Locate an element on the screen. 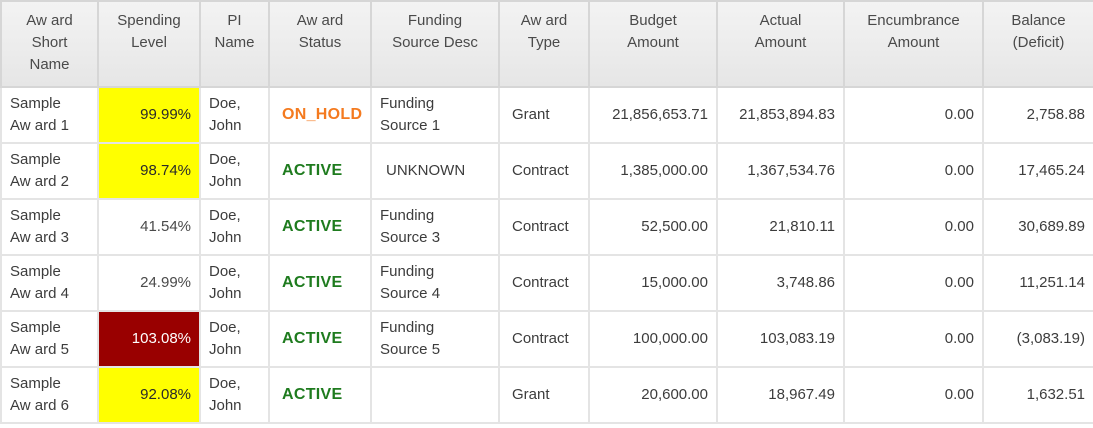 Image resolution: width=1093 pixels, height=428 pixels. col-header-funding-source-desc: Funding Source Desc is located at coordinates (435, 44).